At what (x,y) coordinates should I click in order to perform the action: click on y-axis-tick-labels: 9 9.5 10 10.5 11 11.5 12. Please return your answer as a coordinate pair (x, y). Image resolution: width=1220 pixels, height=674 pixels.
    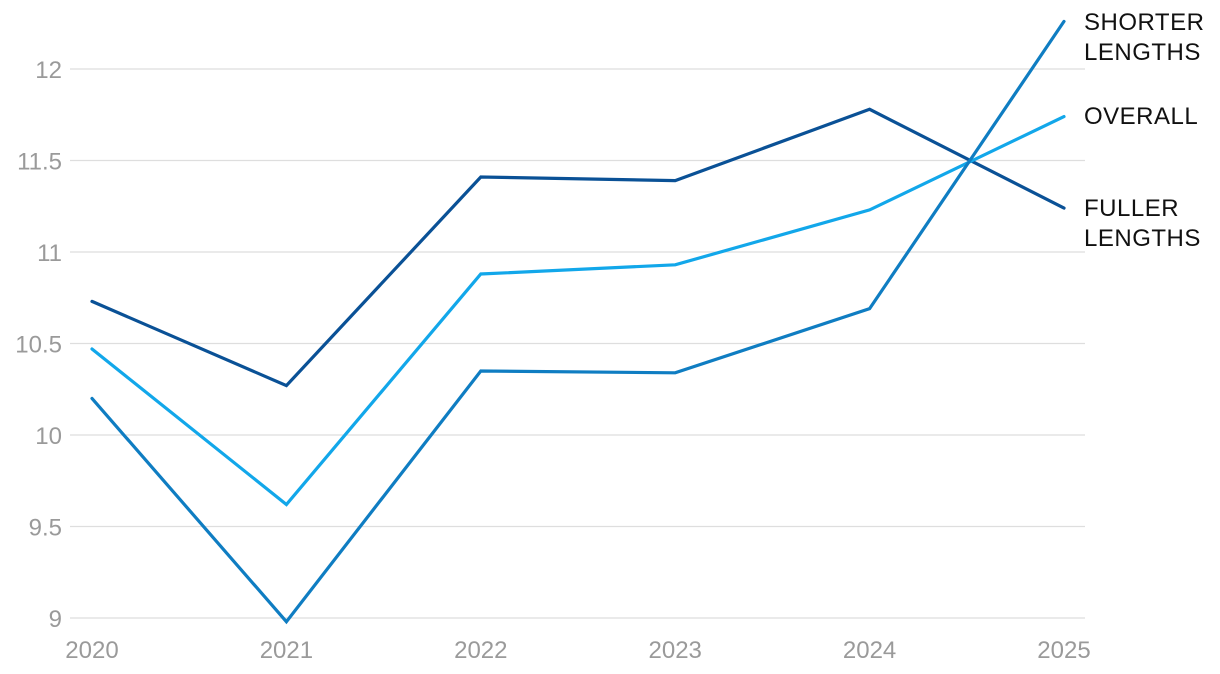
    Looking at the image, I should click on (38, 345).